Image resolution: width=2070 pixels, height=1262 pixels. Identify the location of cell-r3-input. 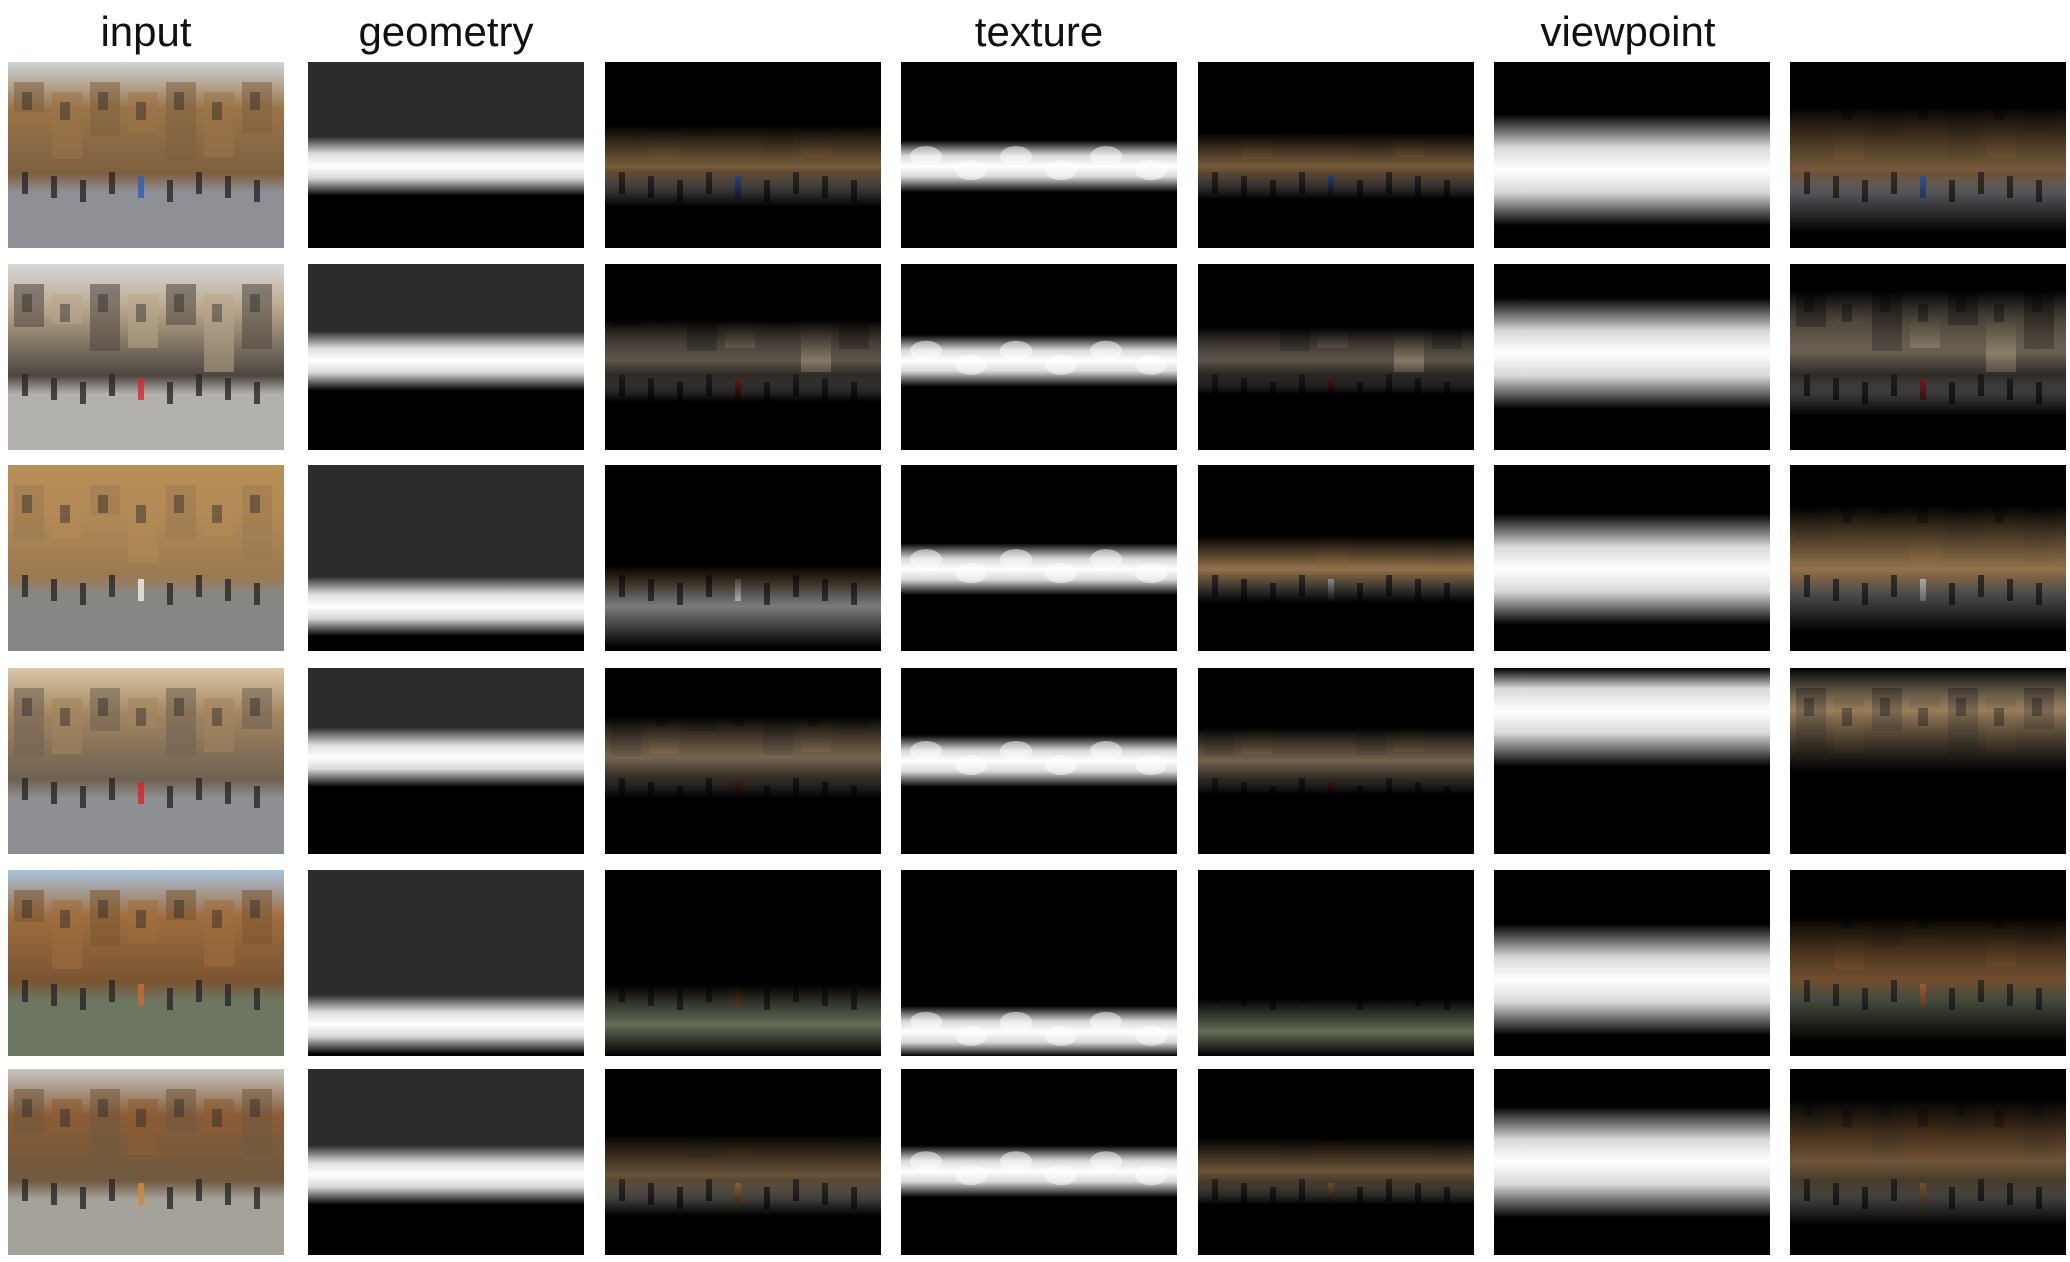
(146, 558).